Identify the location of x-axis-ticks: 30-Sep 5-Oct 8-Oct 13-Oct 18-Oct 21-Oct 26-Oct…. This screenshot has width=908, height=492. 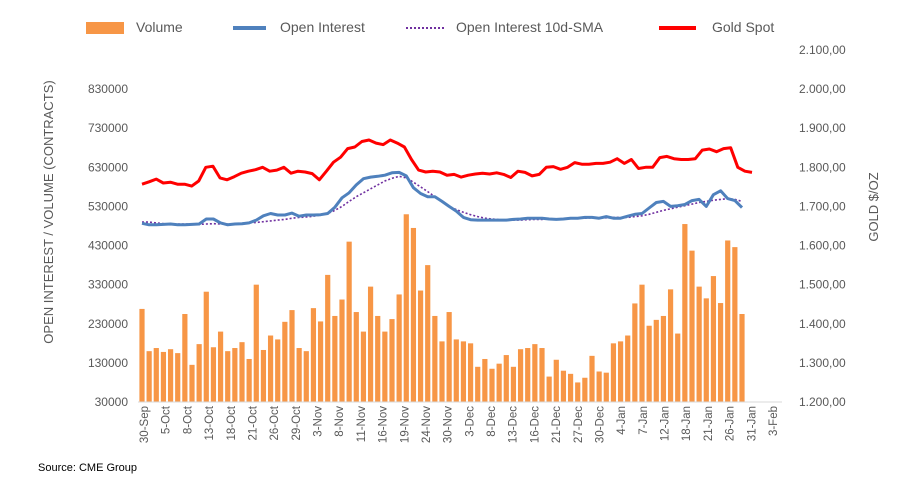
(459, 424).